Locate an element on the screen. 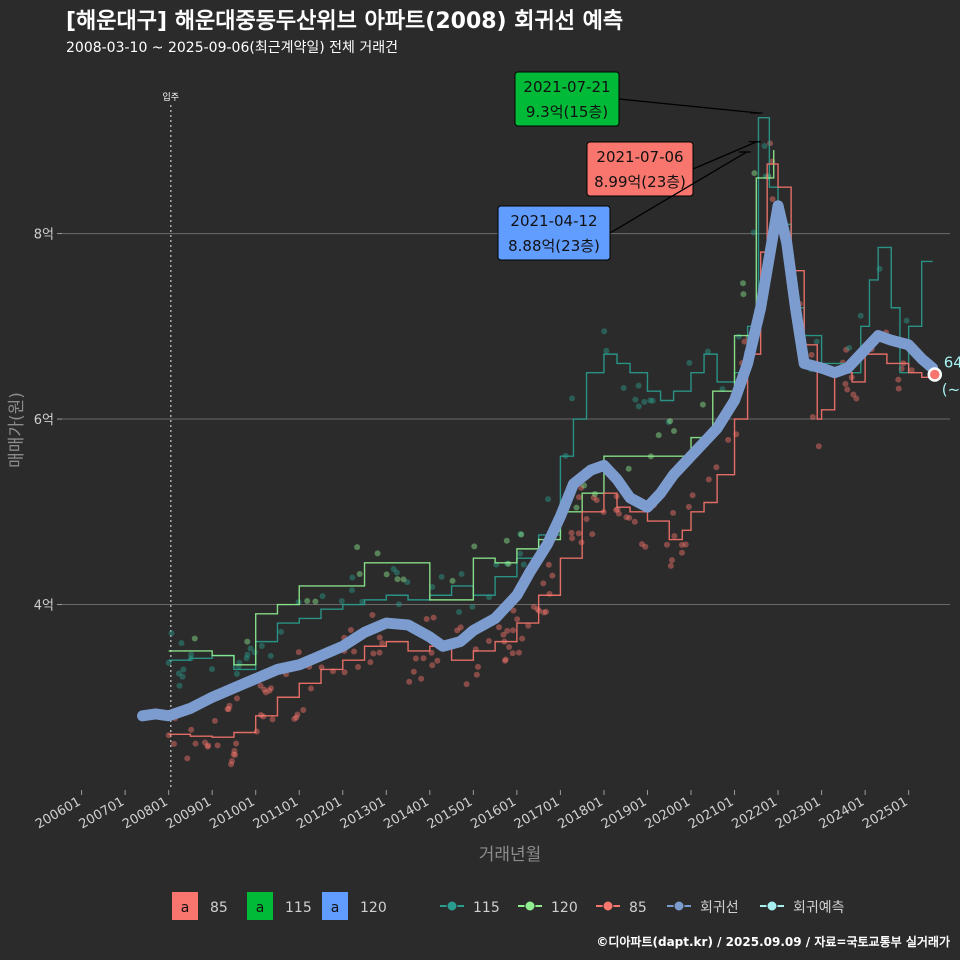  x-tick-label: 201701 is located at coordinates (537, 813).